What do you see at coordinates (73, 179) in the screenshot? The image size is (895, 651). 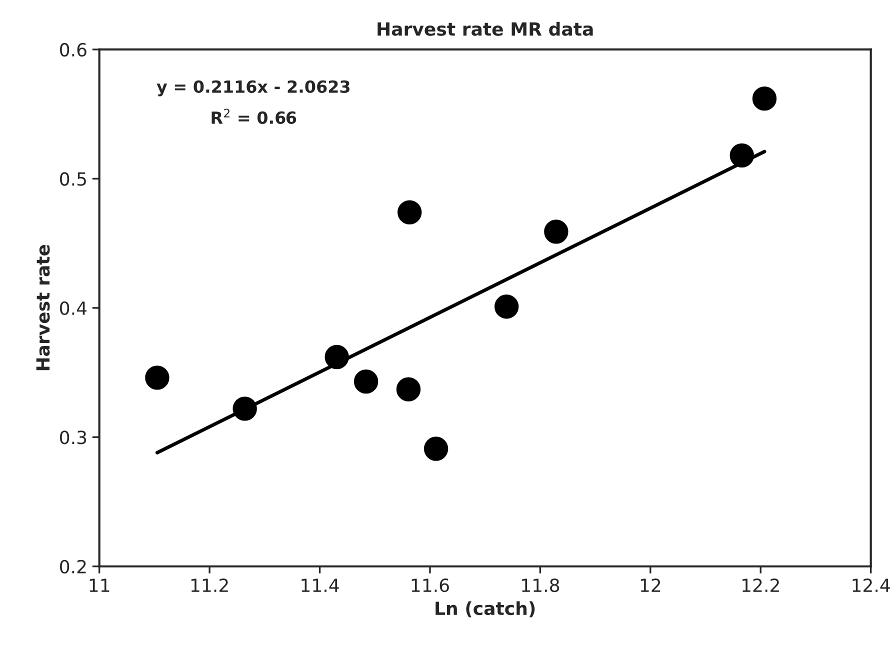 I see `y-tick-label: 0.5` at bounding box center [73, 179].